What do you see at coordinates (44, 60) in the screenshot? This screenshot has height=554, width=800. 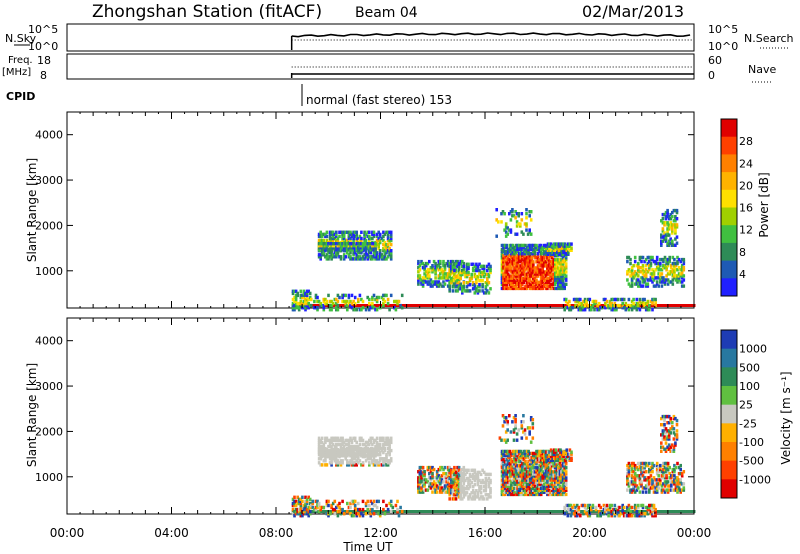 I see `freq-tick-top: 18` at bounding box center [44, 60].